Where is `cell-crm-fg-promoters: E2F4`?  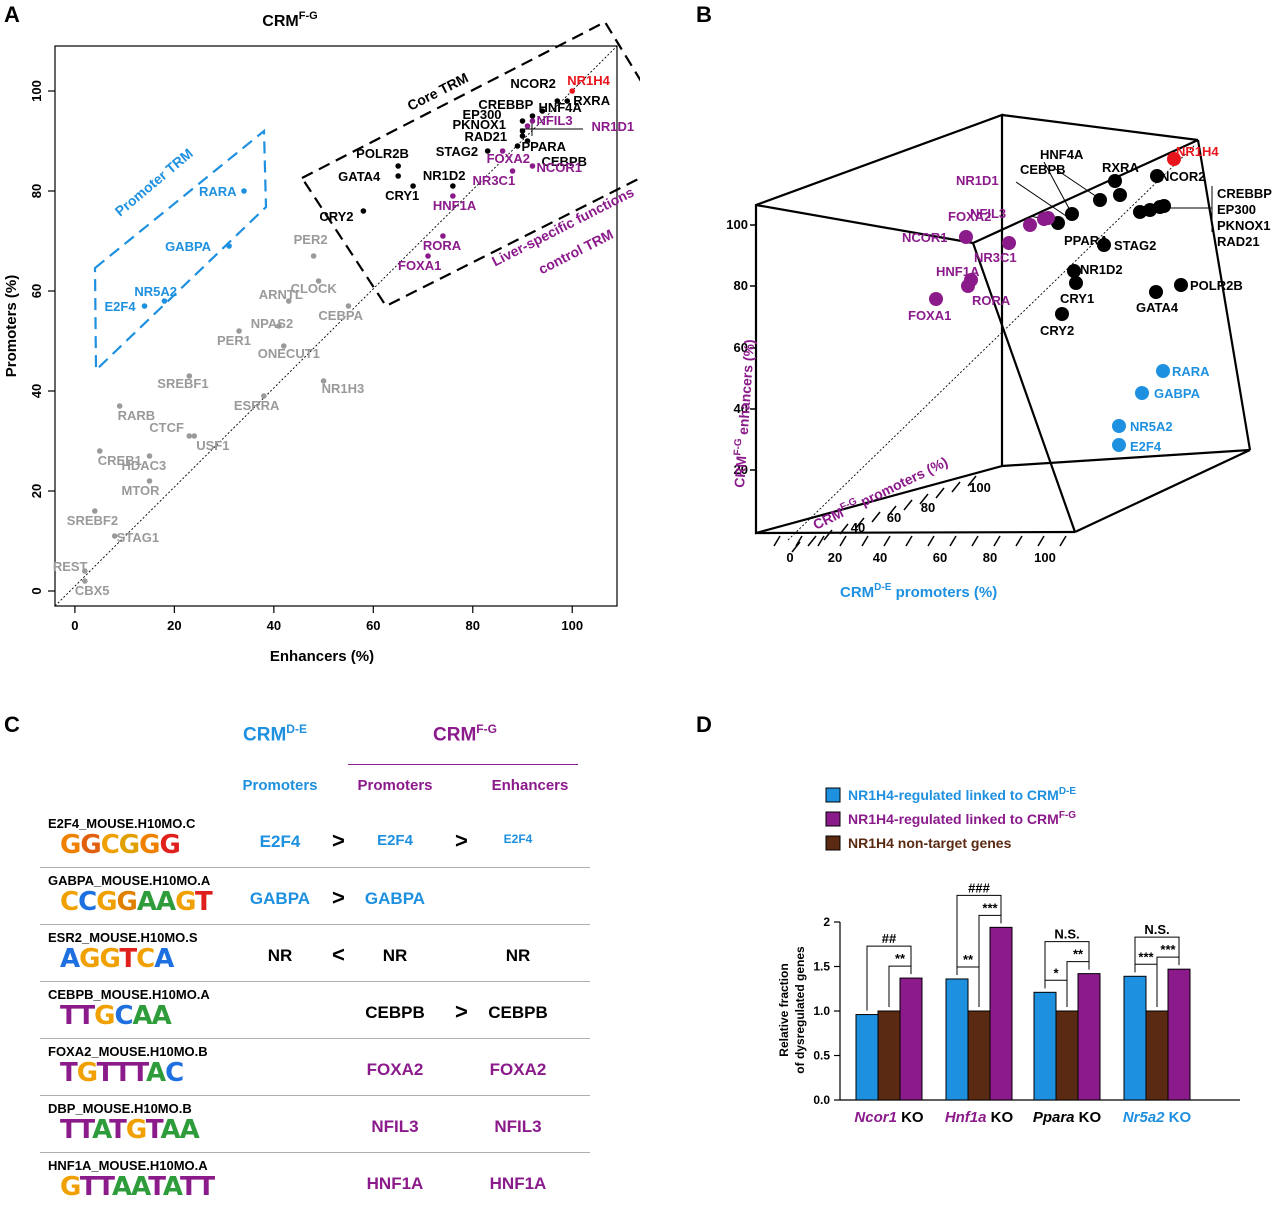
cell-crm-fg-promoters: E2F4 is located at coordinates (395, 840).